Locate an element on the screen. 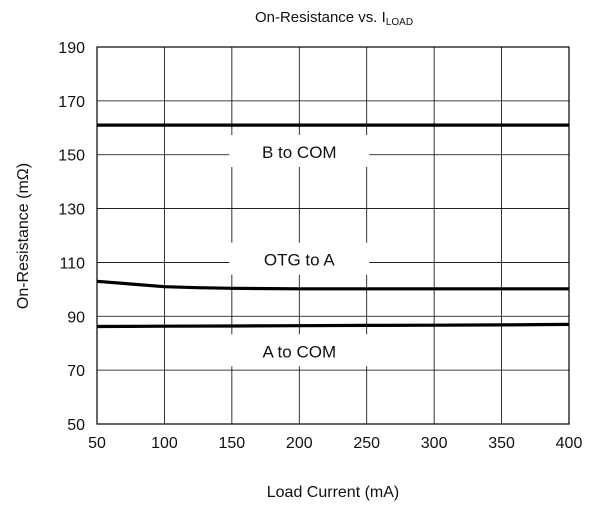 The width and height of the screenshot is (598, 507). y-tick-label: 50 is located at coordinates (76, 425).